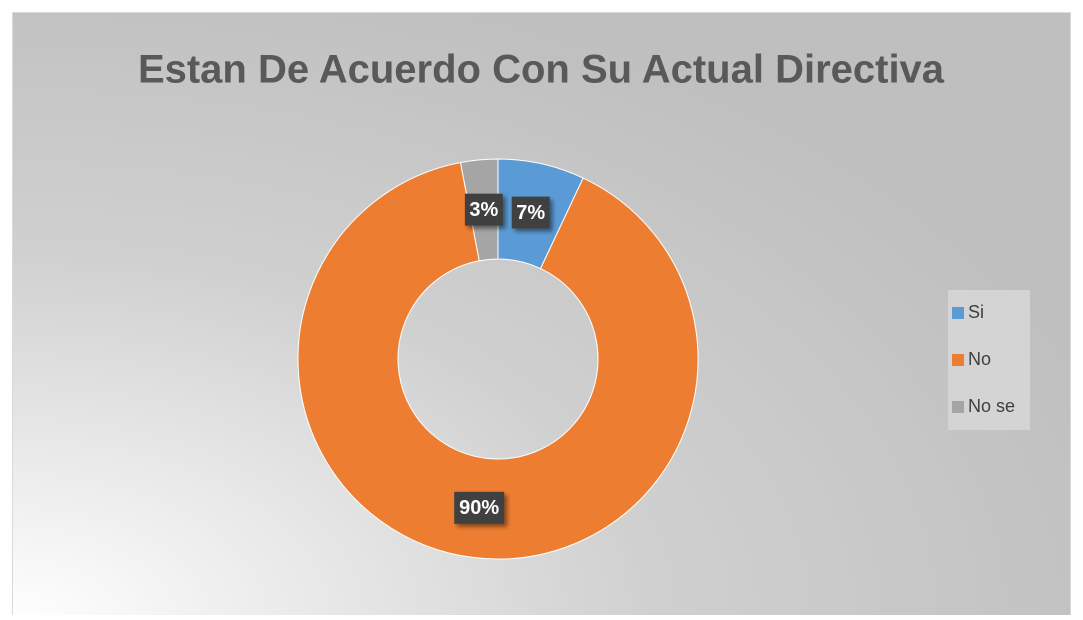  I want to click on data-label: 90%, so click(479, 508).